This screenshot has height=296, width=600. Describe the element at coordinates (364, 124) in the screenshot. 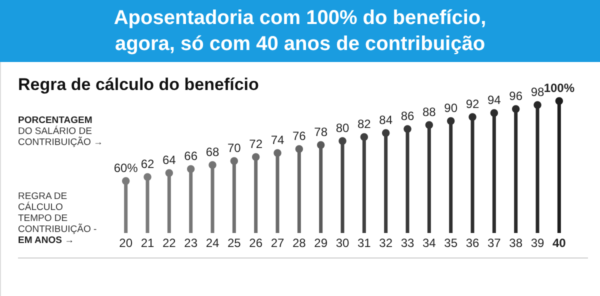

I see `data-label: 82` at that location.